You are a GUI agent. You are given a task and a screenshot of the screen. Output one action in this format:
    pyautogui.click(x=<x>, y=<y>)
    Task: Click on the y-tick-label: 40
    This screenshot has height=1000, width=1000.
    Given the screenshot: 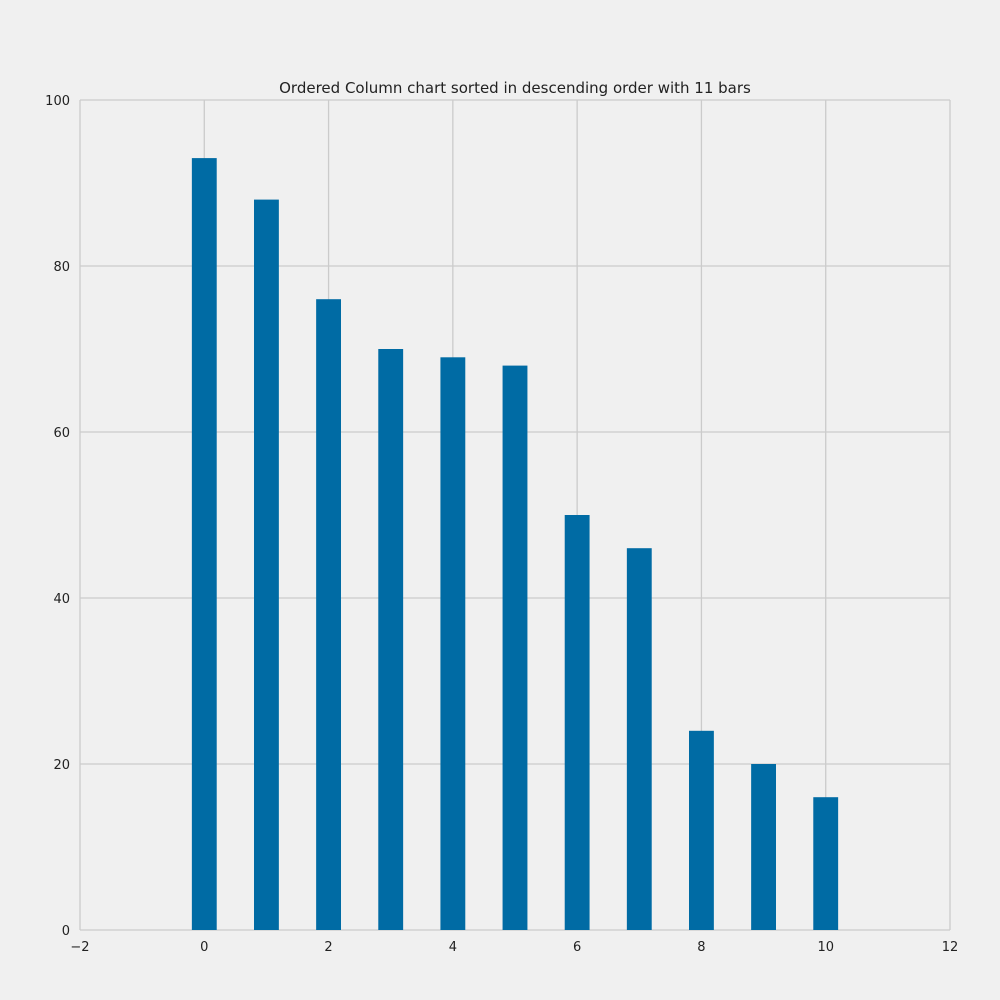 What is the action you would take?
    pyautogui.click(x=61, y=599)
    